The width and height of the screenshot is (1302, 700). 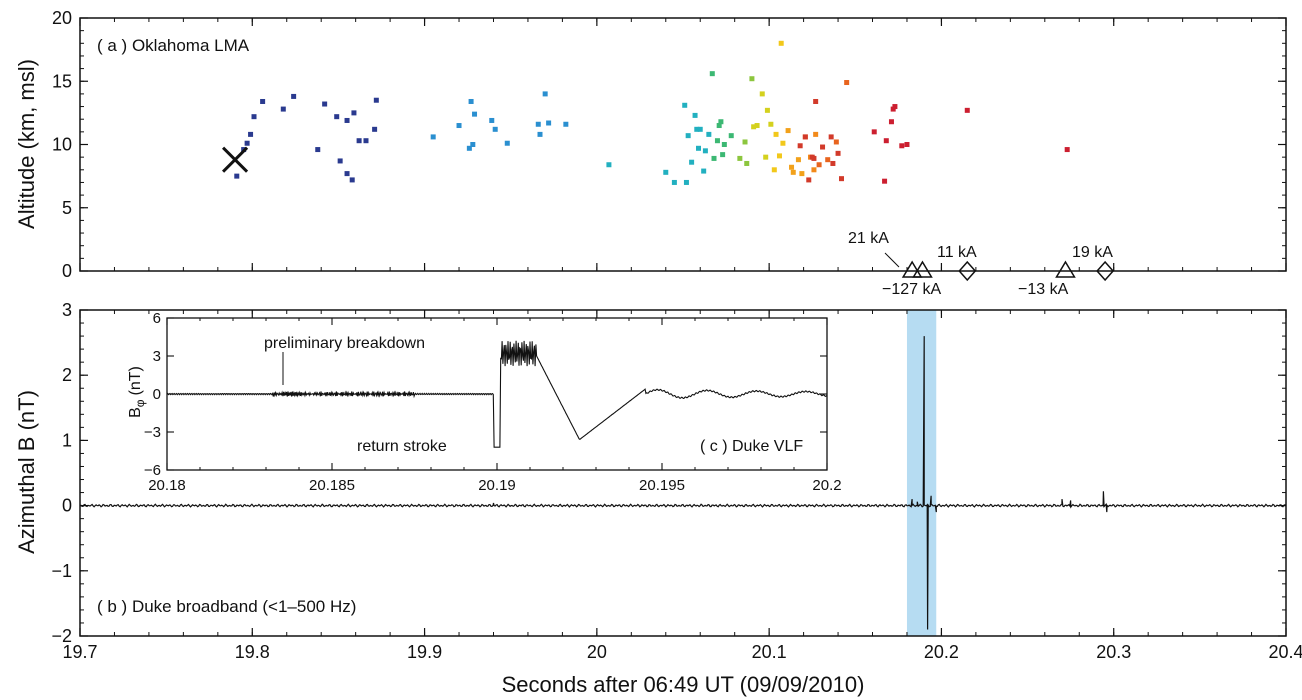 I want to click on inset-y-ticks: 6 3 0 −3 −6, so click(x=485, y=394).